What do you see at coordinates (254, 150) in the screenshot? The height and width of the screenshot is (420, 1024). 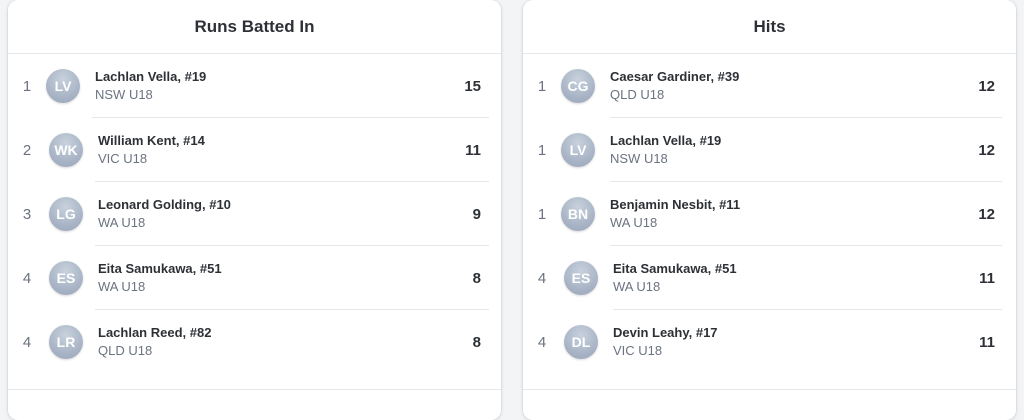 I see `leader-row: 2 WK William Kent, #14 VIC U18 11` at bounding box center [254, 150].